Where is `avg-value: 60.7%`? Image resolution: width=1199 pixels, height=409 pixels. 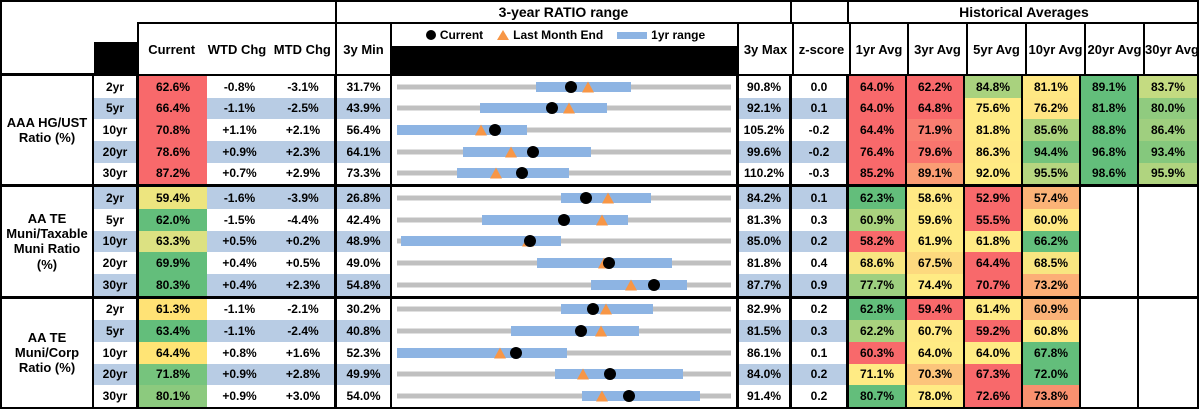
avg-value: 60.7% is located at coordinates (936, 331).